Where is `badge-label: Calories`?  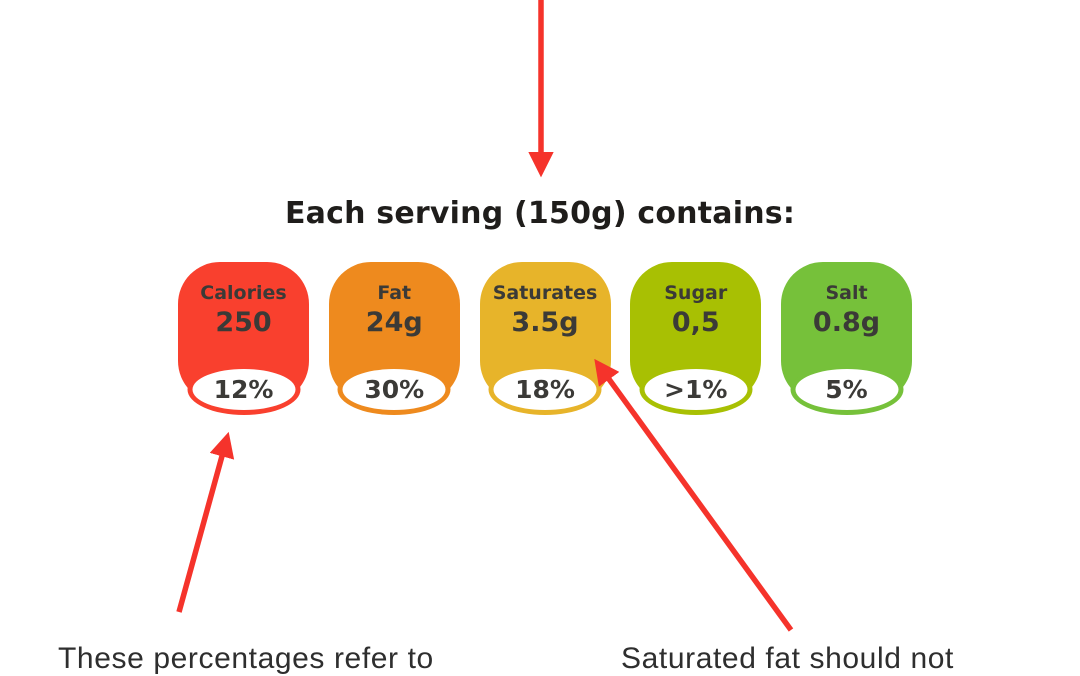 badge-label: Calories is located at coordinates (243, 293).